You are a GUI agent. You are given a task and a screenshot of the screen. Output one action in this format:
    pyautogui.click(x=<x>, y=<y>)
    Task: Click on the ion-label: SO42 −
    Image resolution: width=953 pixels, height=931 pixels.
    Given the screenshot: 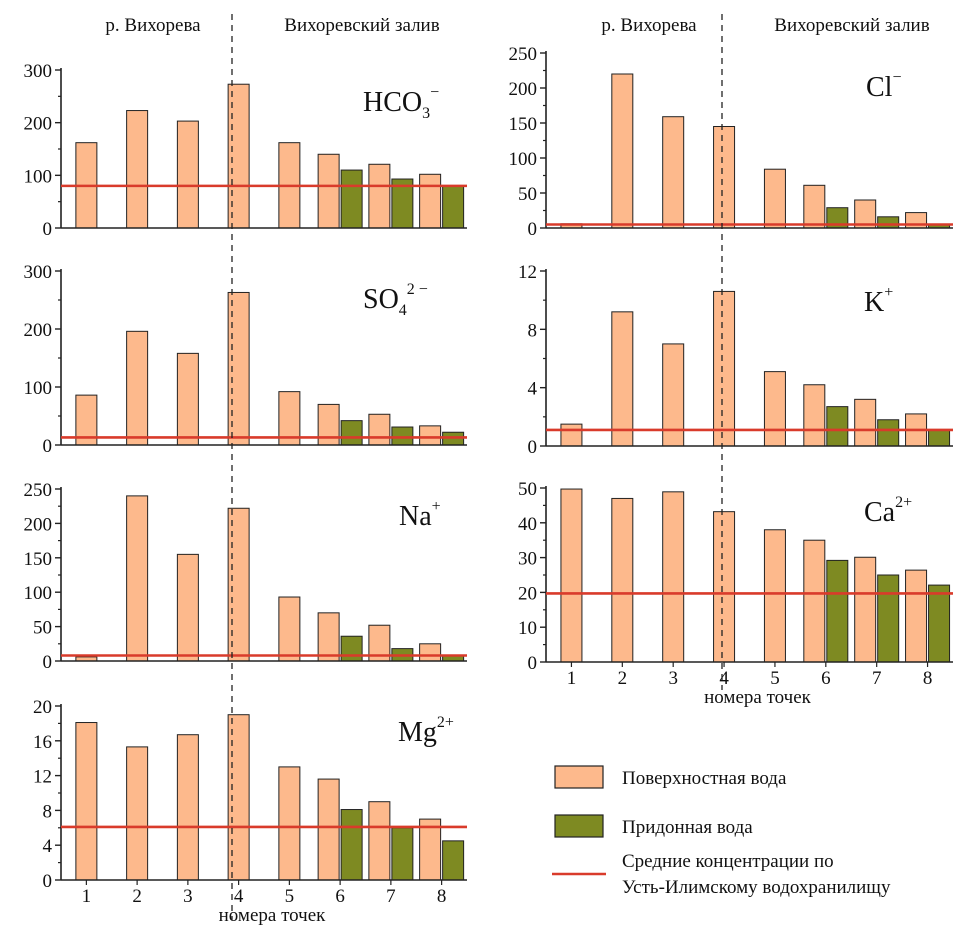 What is the action you would take?
    pyautogui.click(x=395, y=300)
    